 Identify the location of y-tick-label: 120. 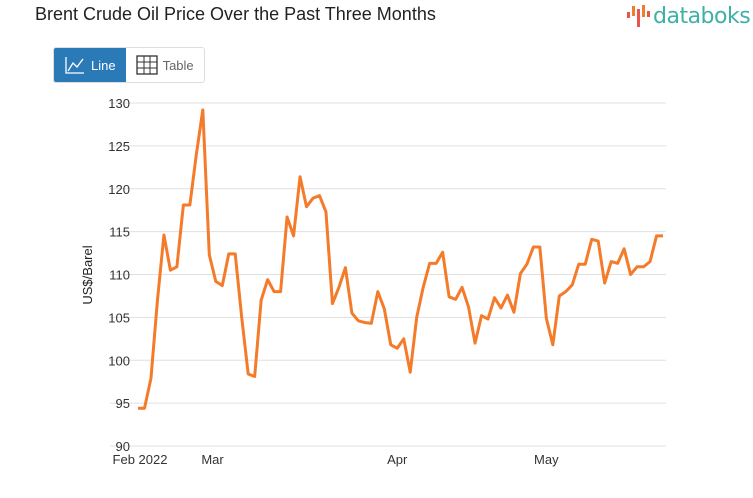
(119, 189).